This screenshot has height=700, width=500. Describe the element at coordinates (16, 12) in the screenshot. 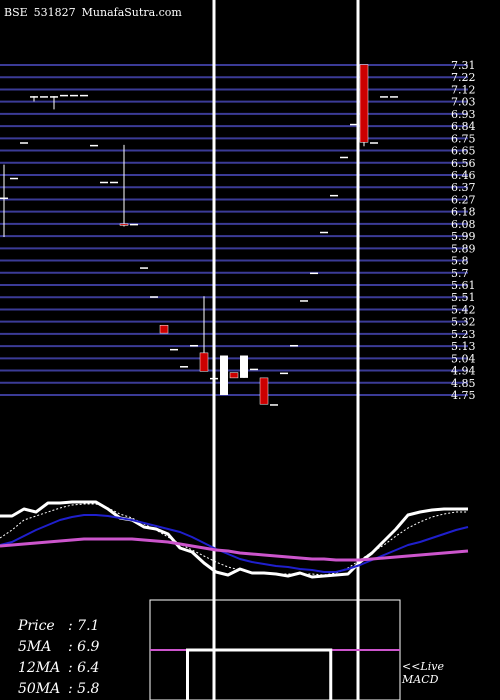

I see `exchange-label: BSE` at that location.